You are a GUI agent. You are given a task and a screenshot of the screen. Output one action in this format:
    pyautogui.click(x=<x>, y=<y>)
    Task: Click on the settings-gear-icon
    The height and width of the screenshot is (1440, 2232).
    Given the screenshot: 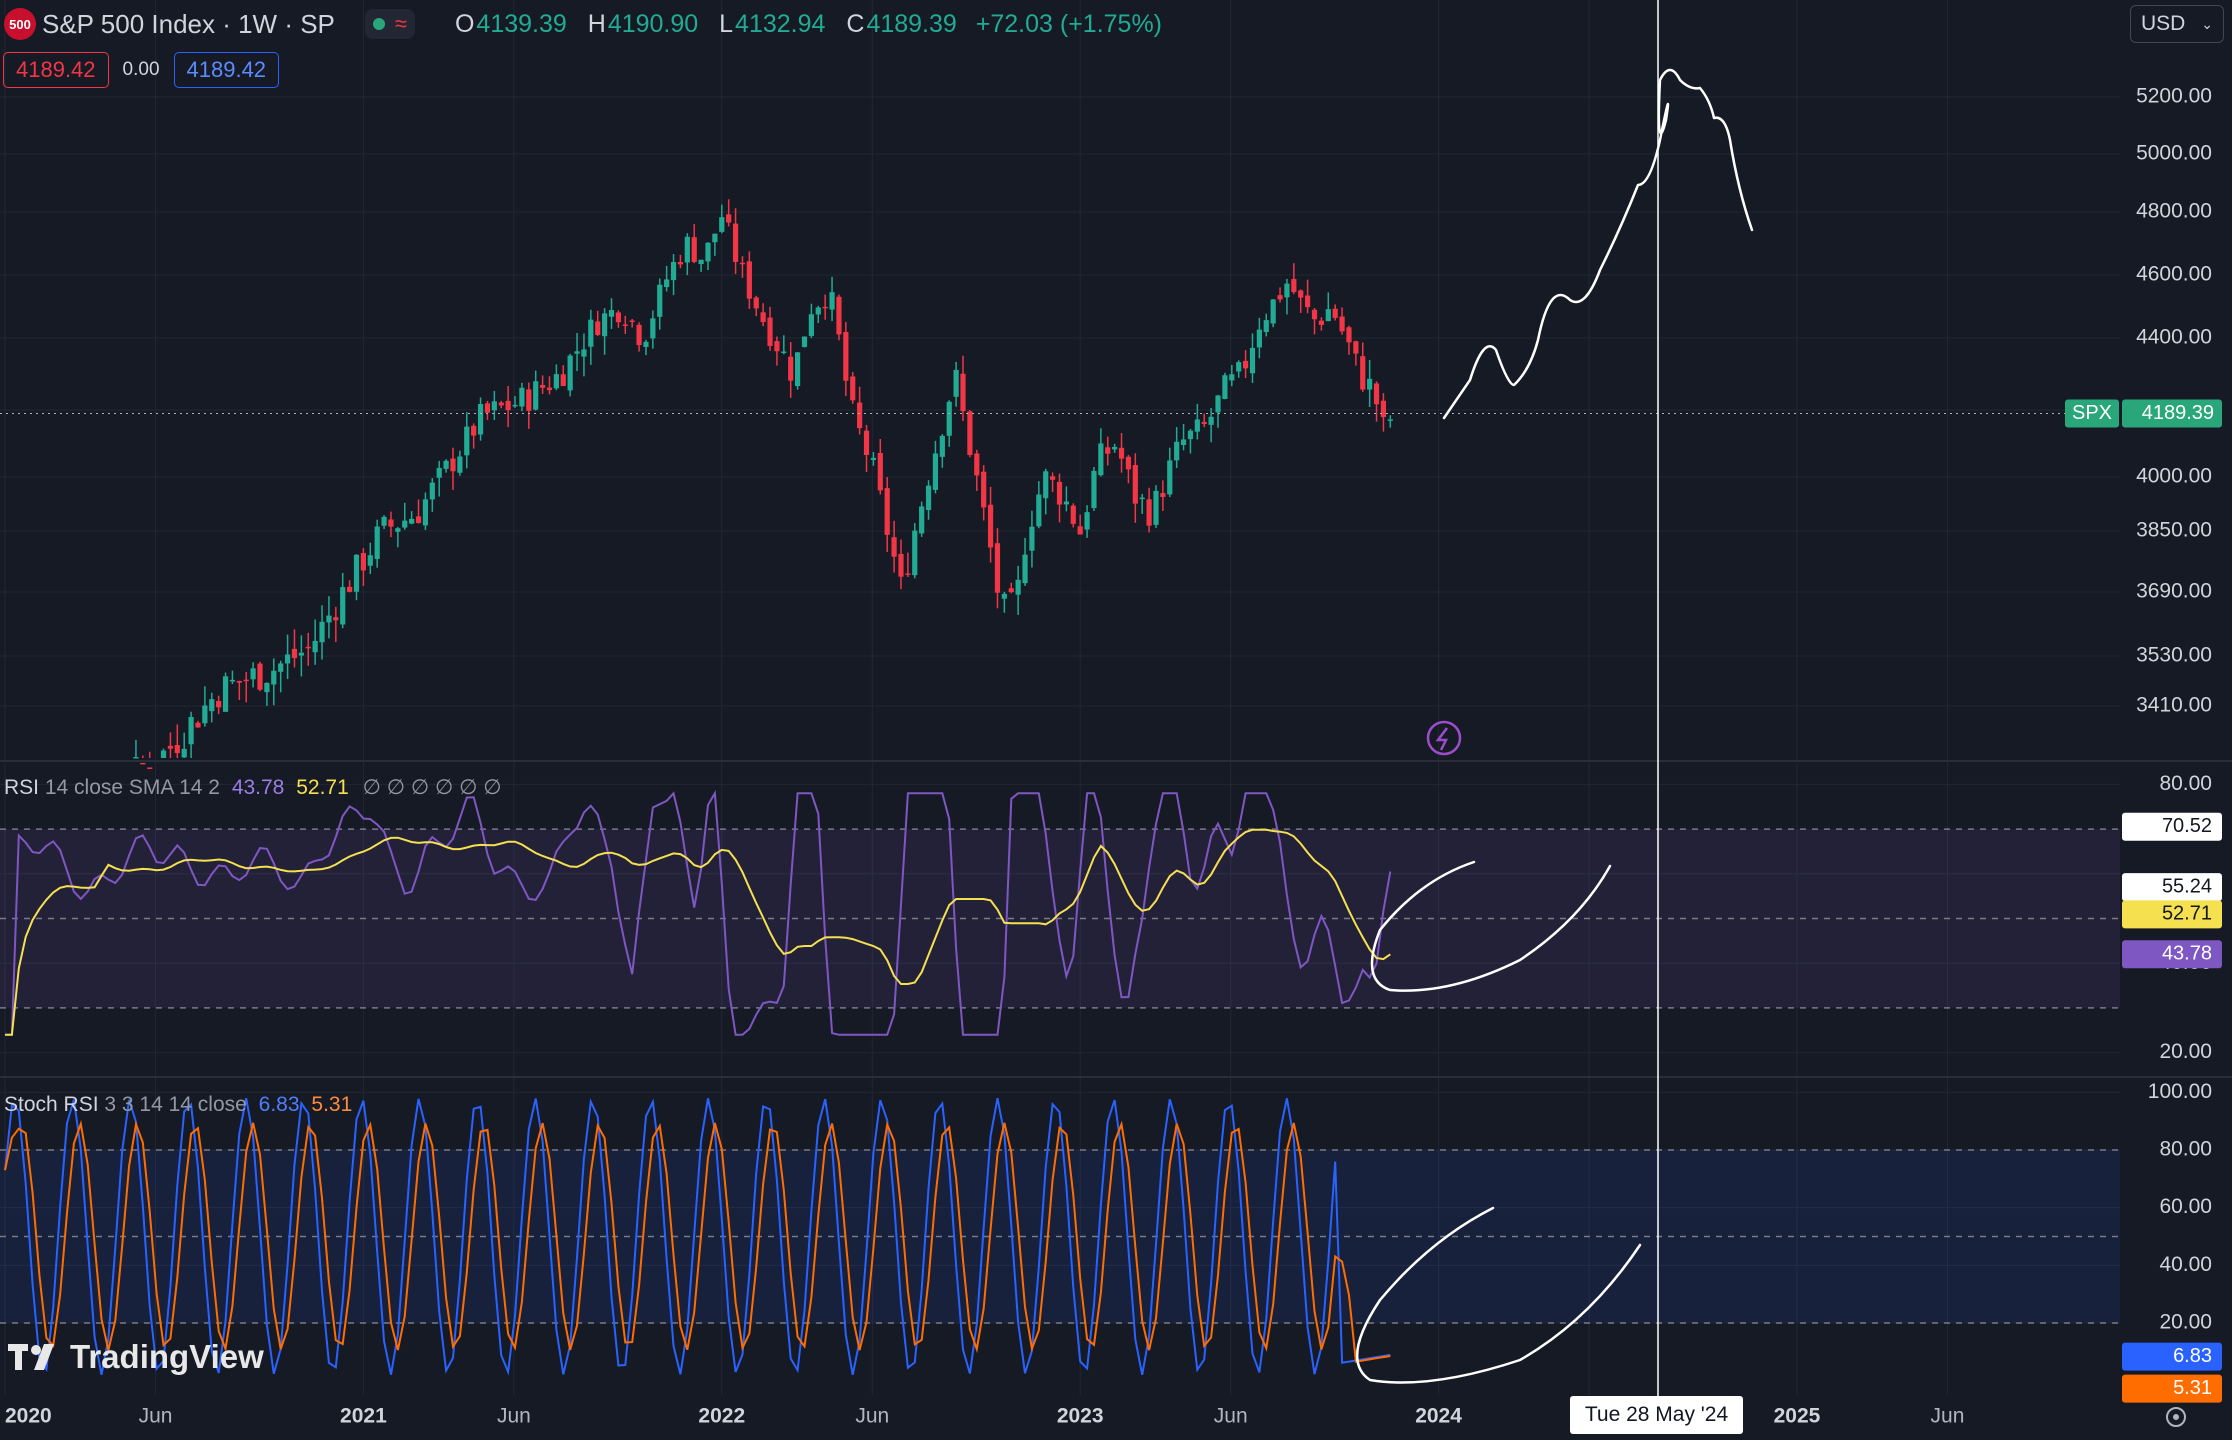 What is the action you would take?
    pyautogui.click(x=2176, y=1417)
    